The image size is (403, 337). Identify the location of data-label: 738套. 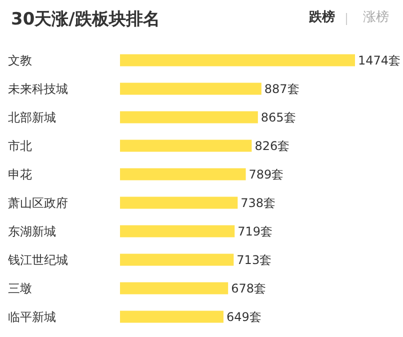
(258, 203).